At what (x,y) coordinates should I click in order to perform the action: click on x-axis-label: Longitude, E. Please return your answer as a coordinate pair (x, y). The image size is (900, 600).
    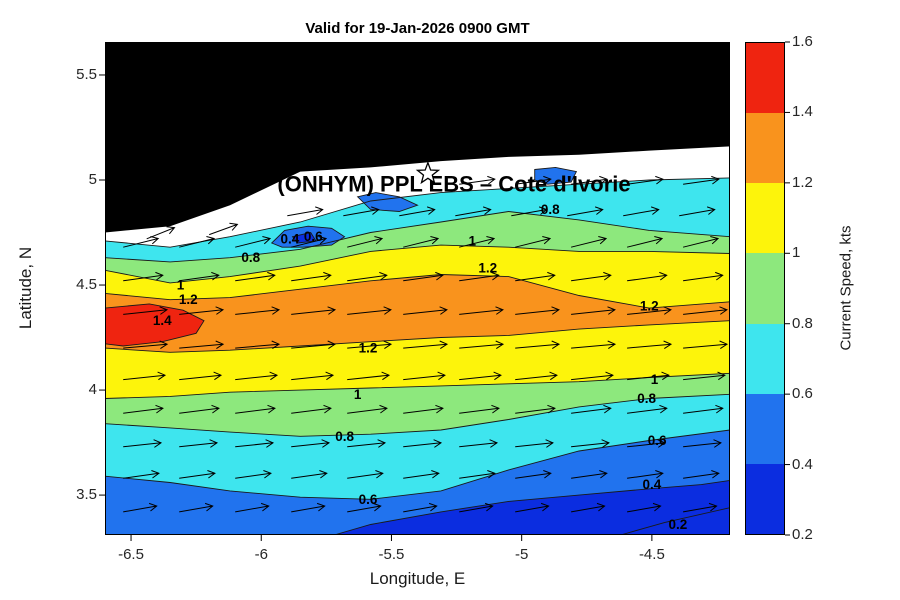
    Looking at the image, I should click on (417, 578).